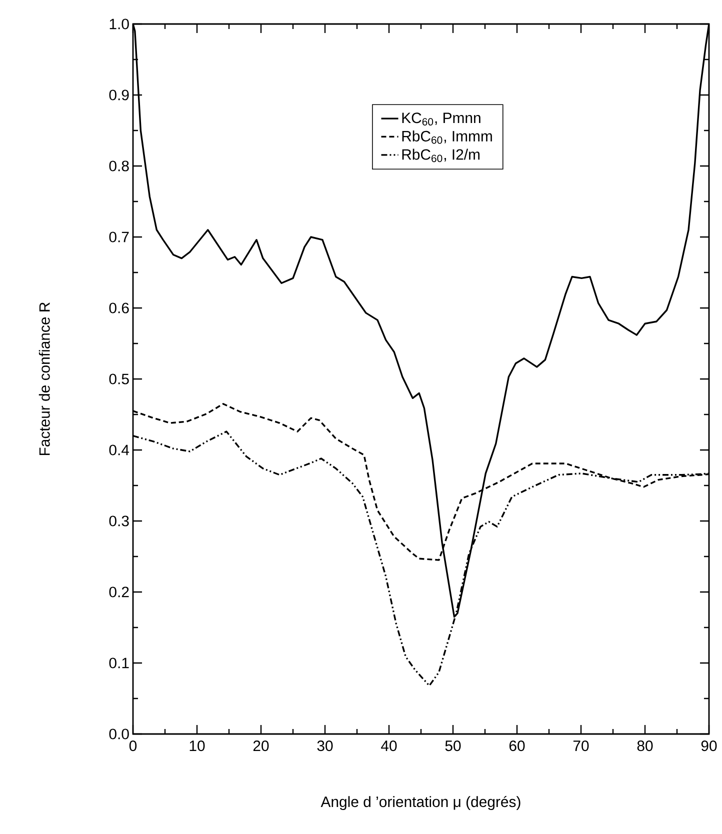 The width and height of the screenshot is (722, 834). Describe the element at coordinates (119, 663) in the screenshot. I see `y-tick-label: 0.1` at that location.